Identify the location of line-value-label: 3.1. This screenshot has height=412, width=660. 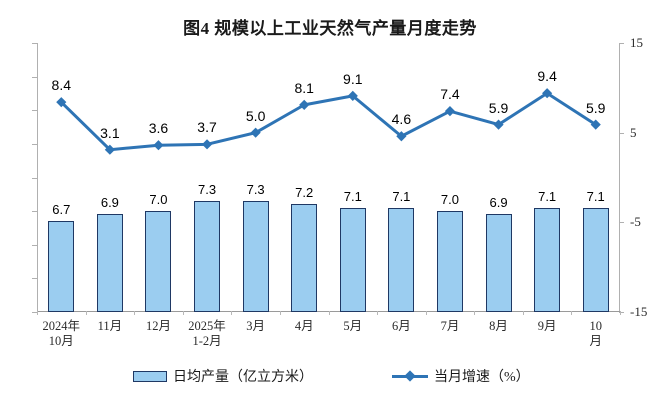
(110, 132).